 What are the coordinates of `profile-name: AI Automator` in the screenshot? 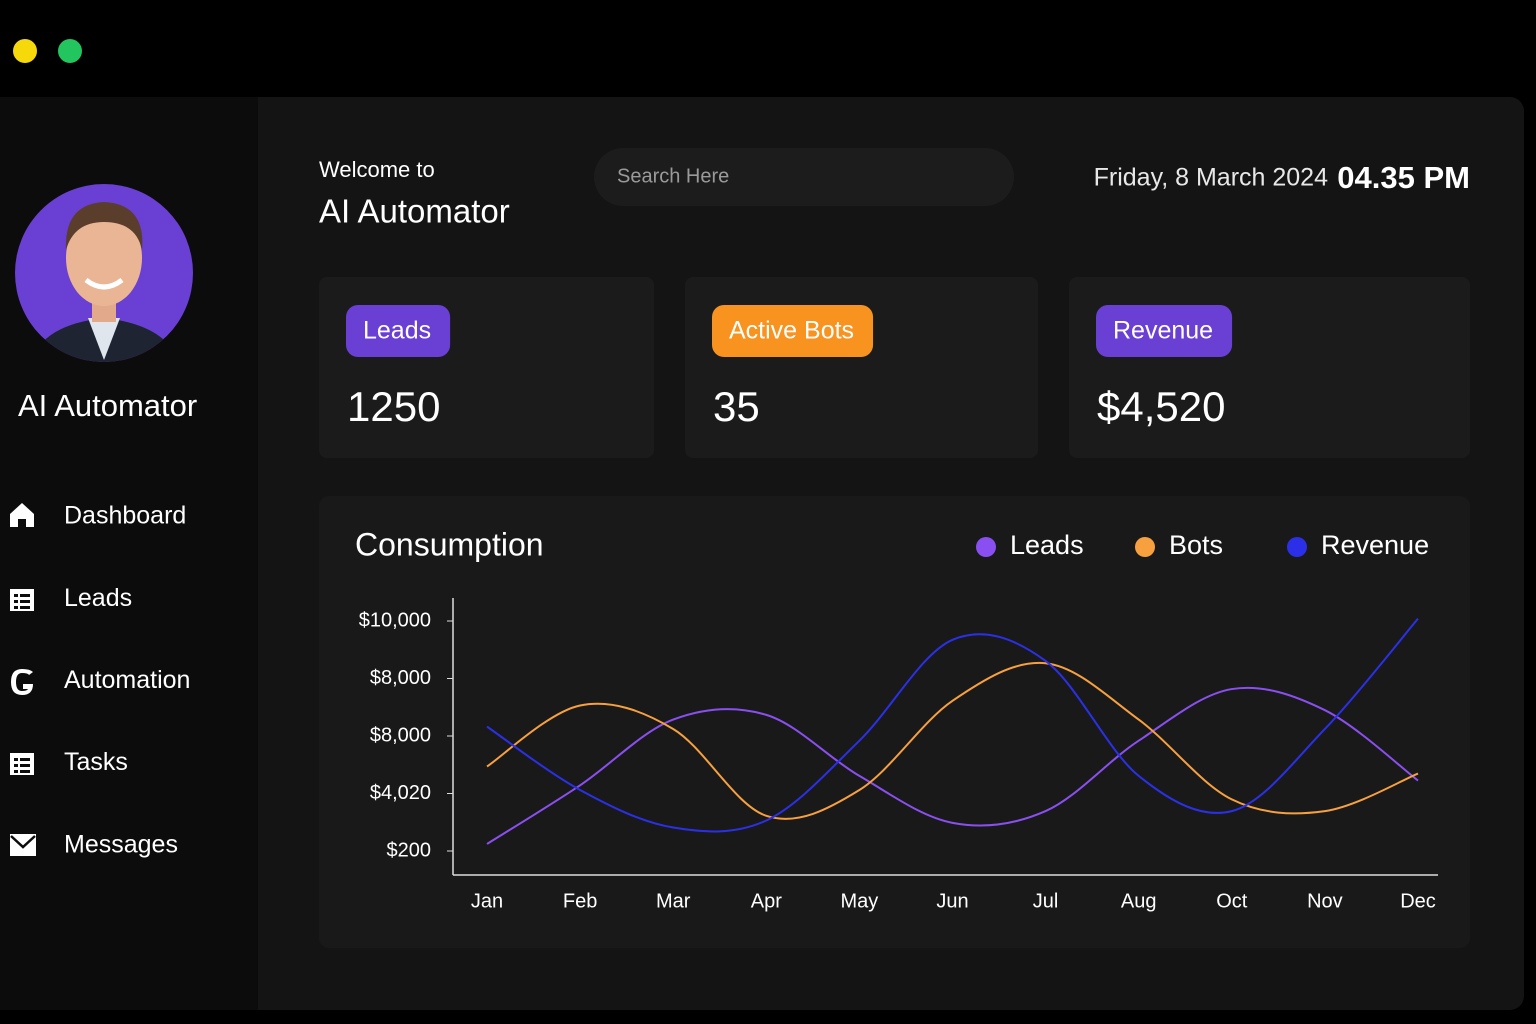 It's located at (107, 405).